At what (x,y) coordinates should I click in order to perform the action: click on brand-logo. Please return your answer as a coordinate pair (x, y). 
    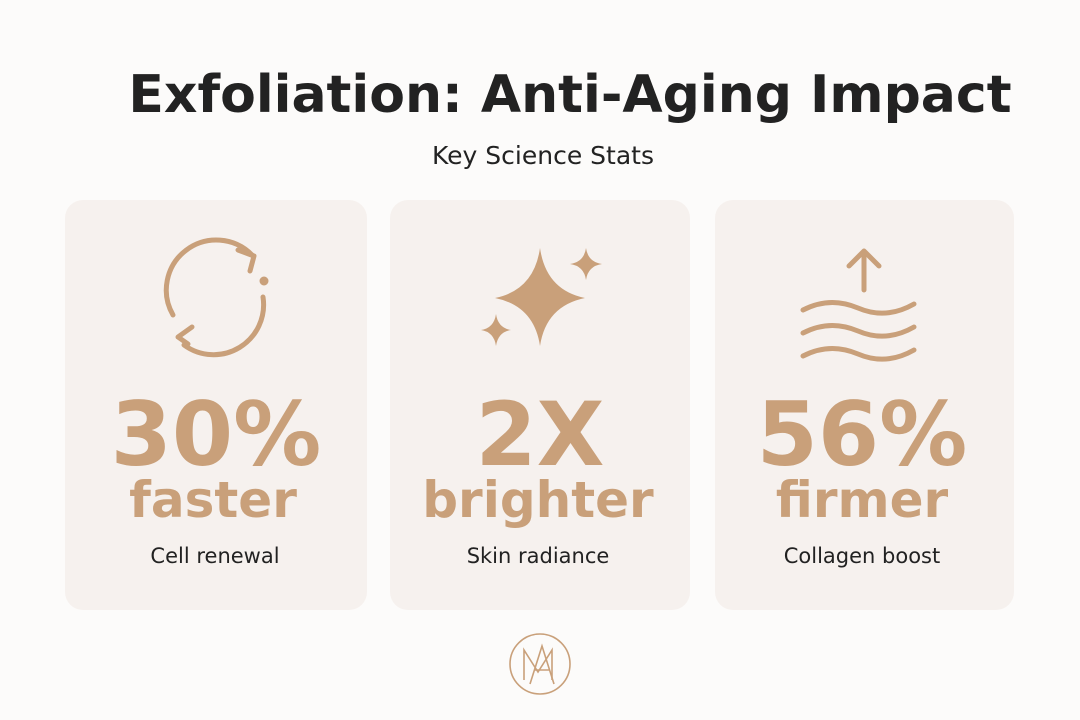
    Looking at the image, I should click on (540, 664).